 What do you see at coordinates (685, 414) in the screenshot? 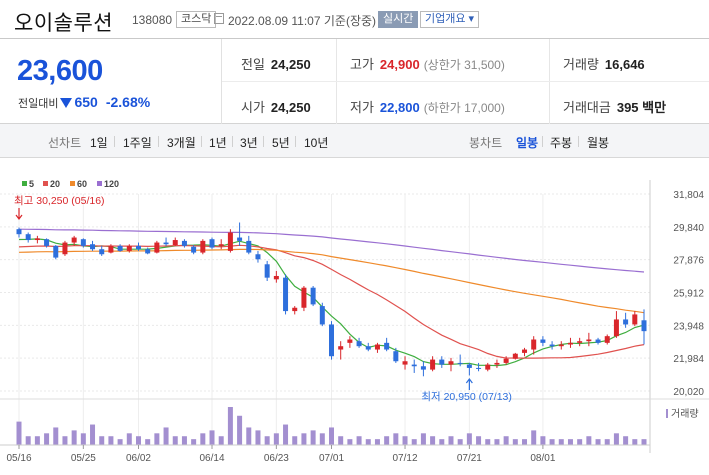
I see `volume-label: 거래량` at bounding box center [685, 414].